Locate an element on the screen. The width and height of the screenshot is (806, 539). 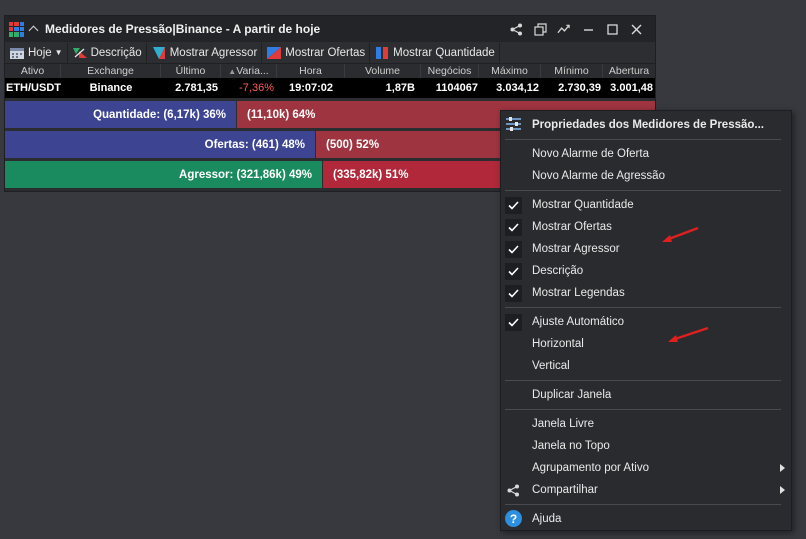
chart-trend-icon is located at coordinates (564, 29).